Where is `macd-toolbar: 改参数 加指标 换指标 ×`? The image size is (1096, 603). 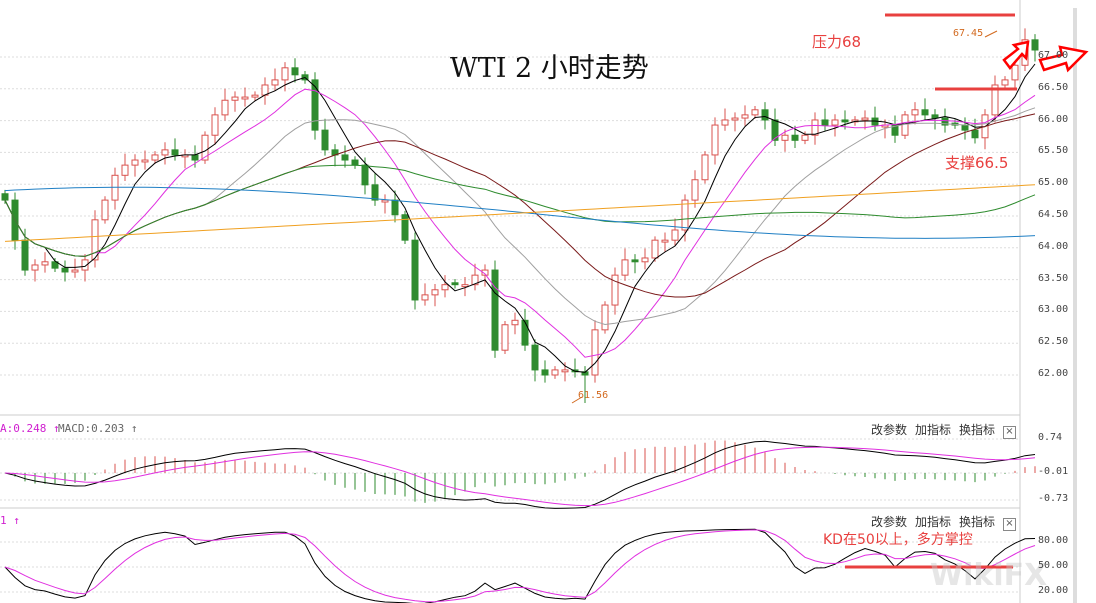
macd-toolbar: 改参数 加指标 换指标 × is located at coordinates (939, 430).